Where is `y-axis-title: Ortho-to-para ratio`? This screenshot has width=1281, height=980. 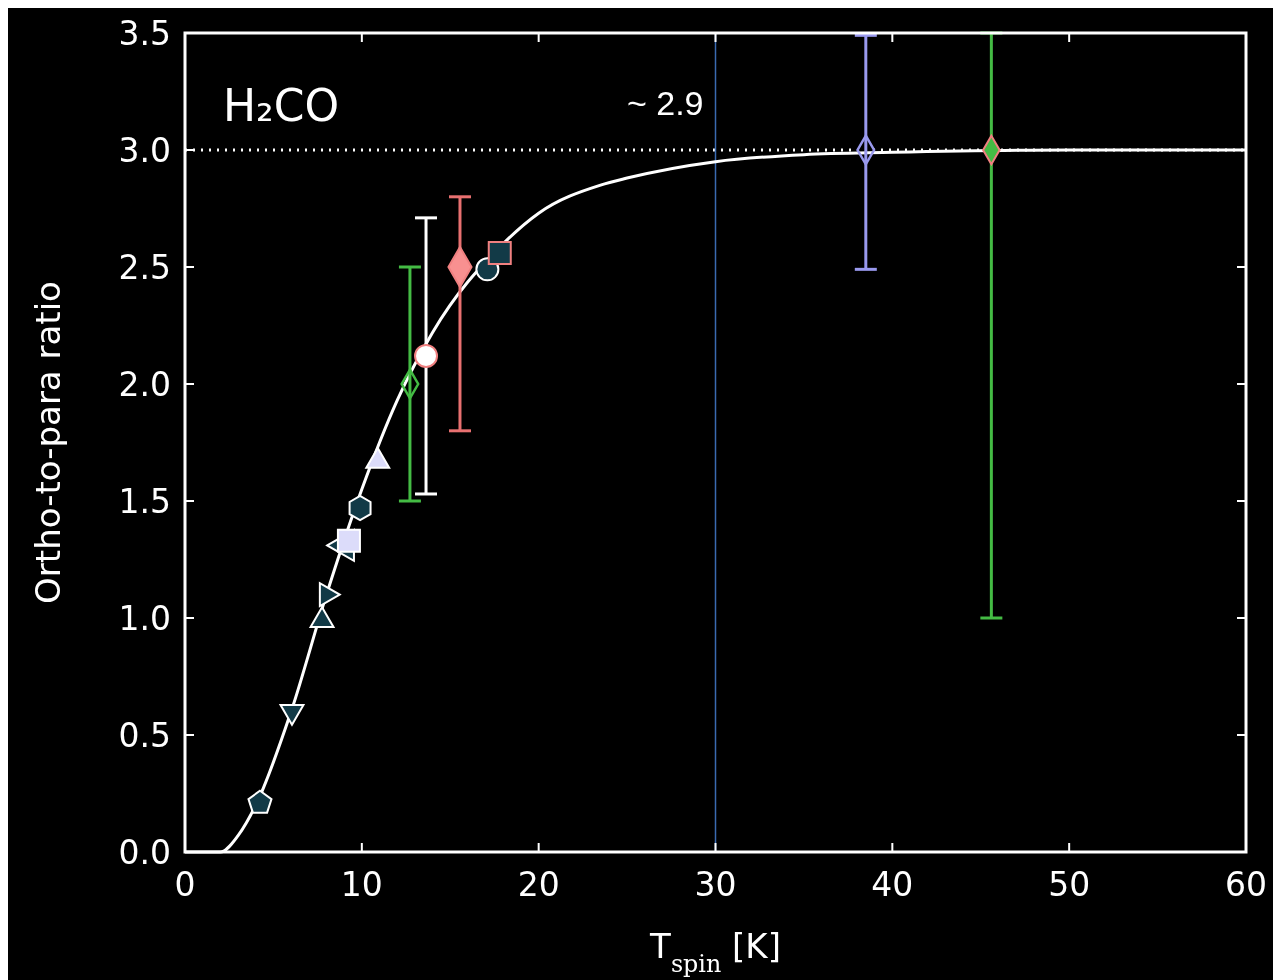 y-axis-title: Ortho-to-para ratio is located at coordinates (48, 442).